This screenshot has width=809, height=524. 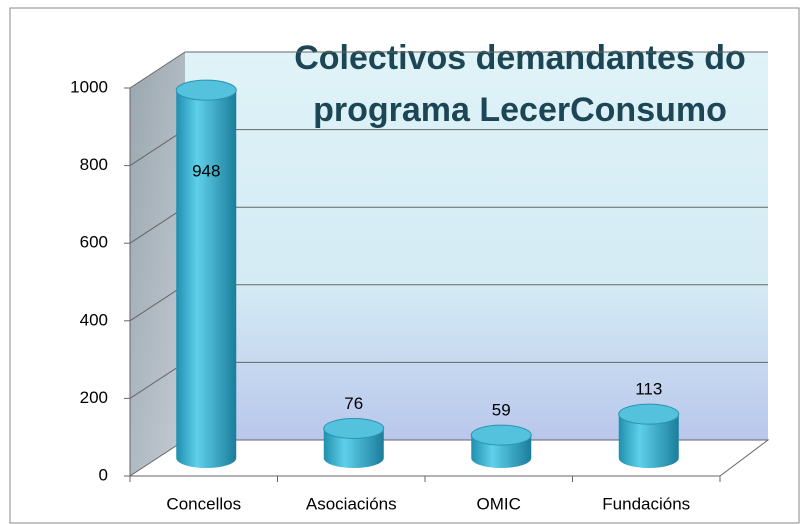 What do you see at coordinates (157, 264) in the screenshot?
I see `side-wall` at bounding box center [157, 264].